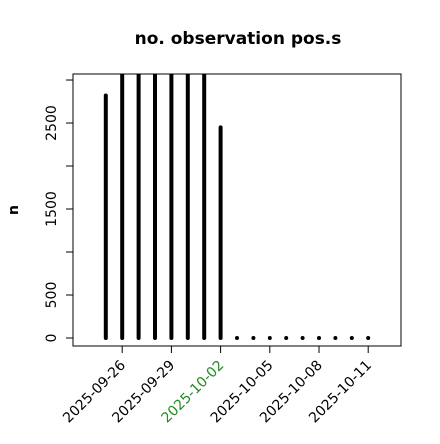  I want to click on y-tick-label: 1500, so click(52, 209).